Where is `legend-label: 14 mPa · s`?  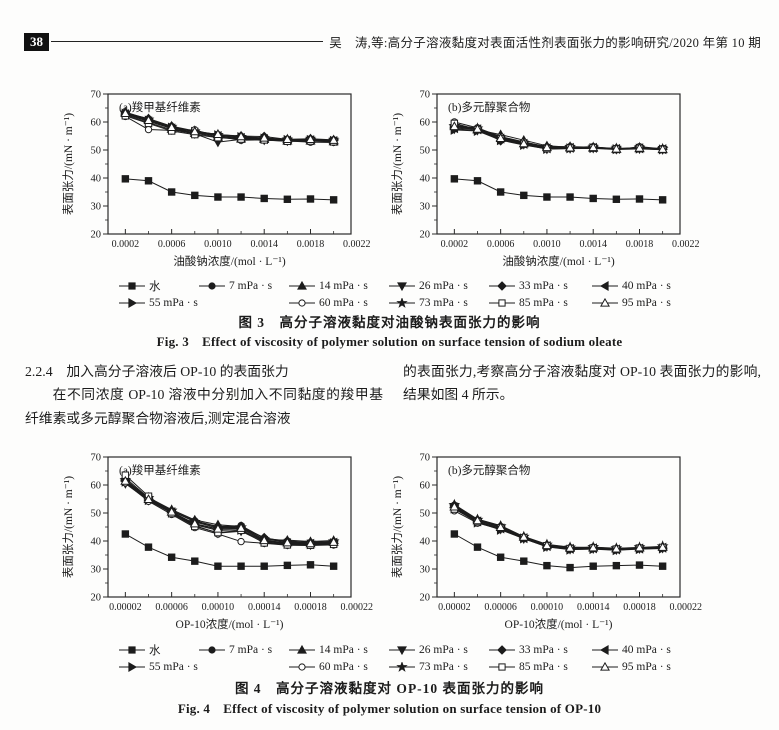 legend-label: 14 mPa · s is located at coordinates (343, 285).